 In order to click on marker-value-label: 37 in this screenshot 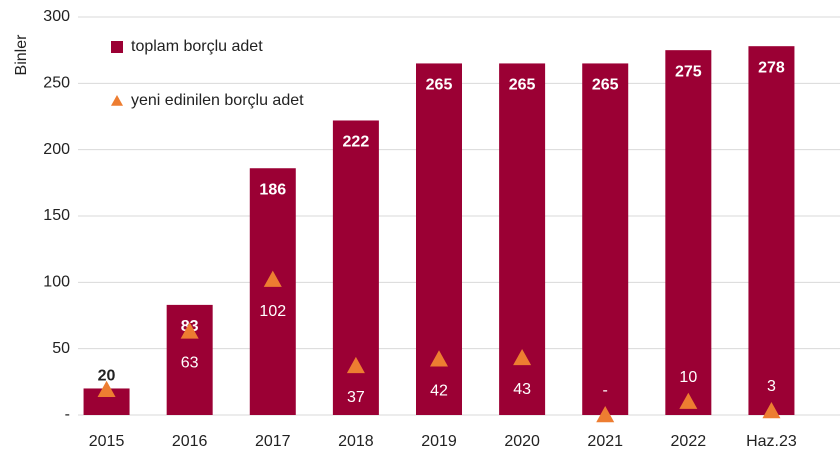, I will do `click(356, 397)`.